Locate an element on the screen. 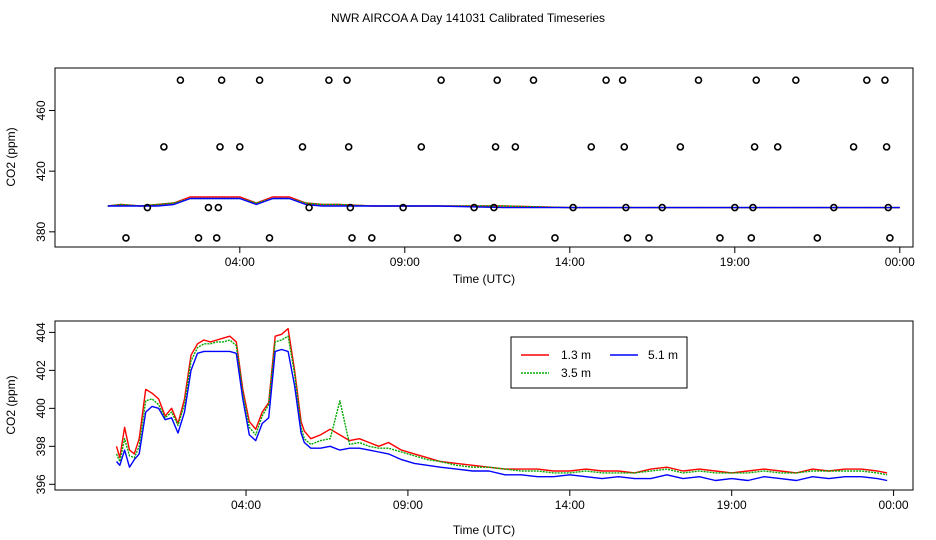  top-x-axis: 04:00 09:00 14:00 19:00 00:00 is located at coordinates (570, 258).